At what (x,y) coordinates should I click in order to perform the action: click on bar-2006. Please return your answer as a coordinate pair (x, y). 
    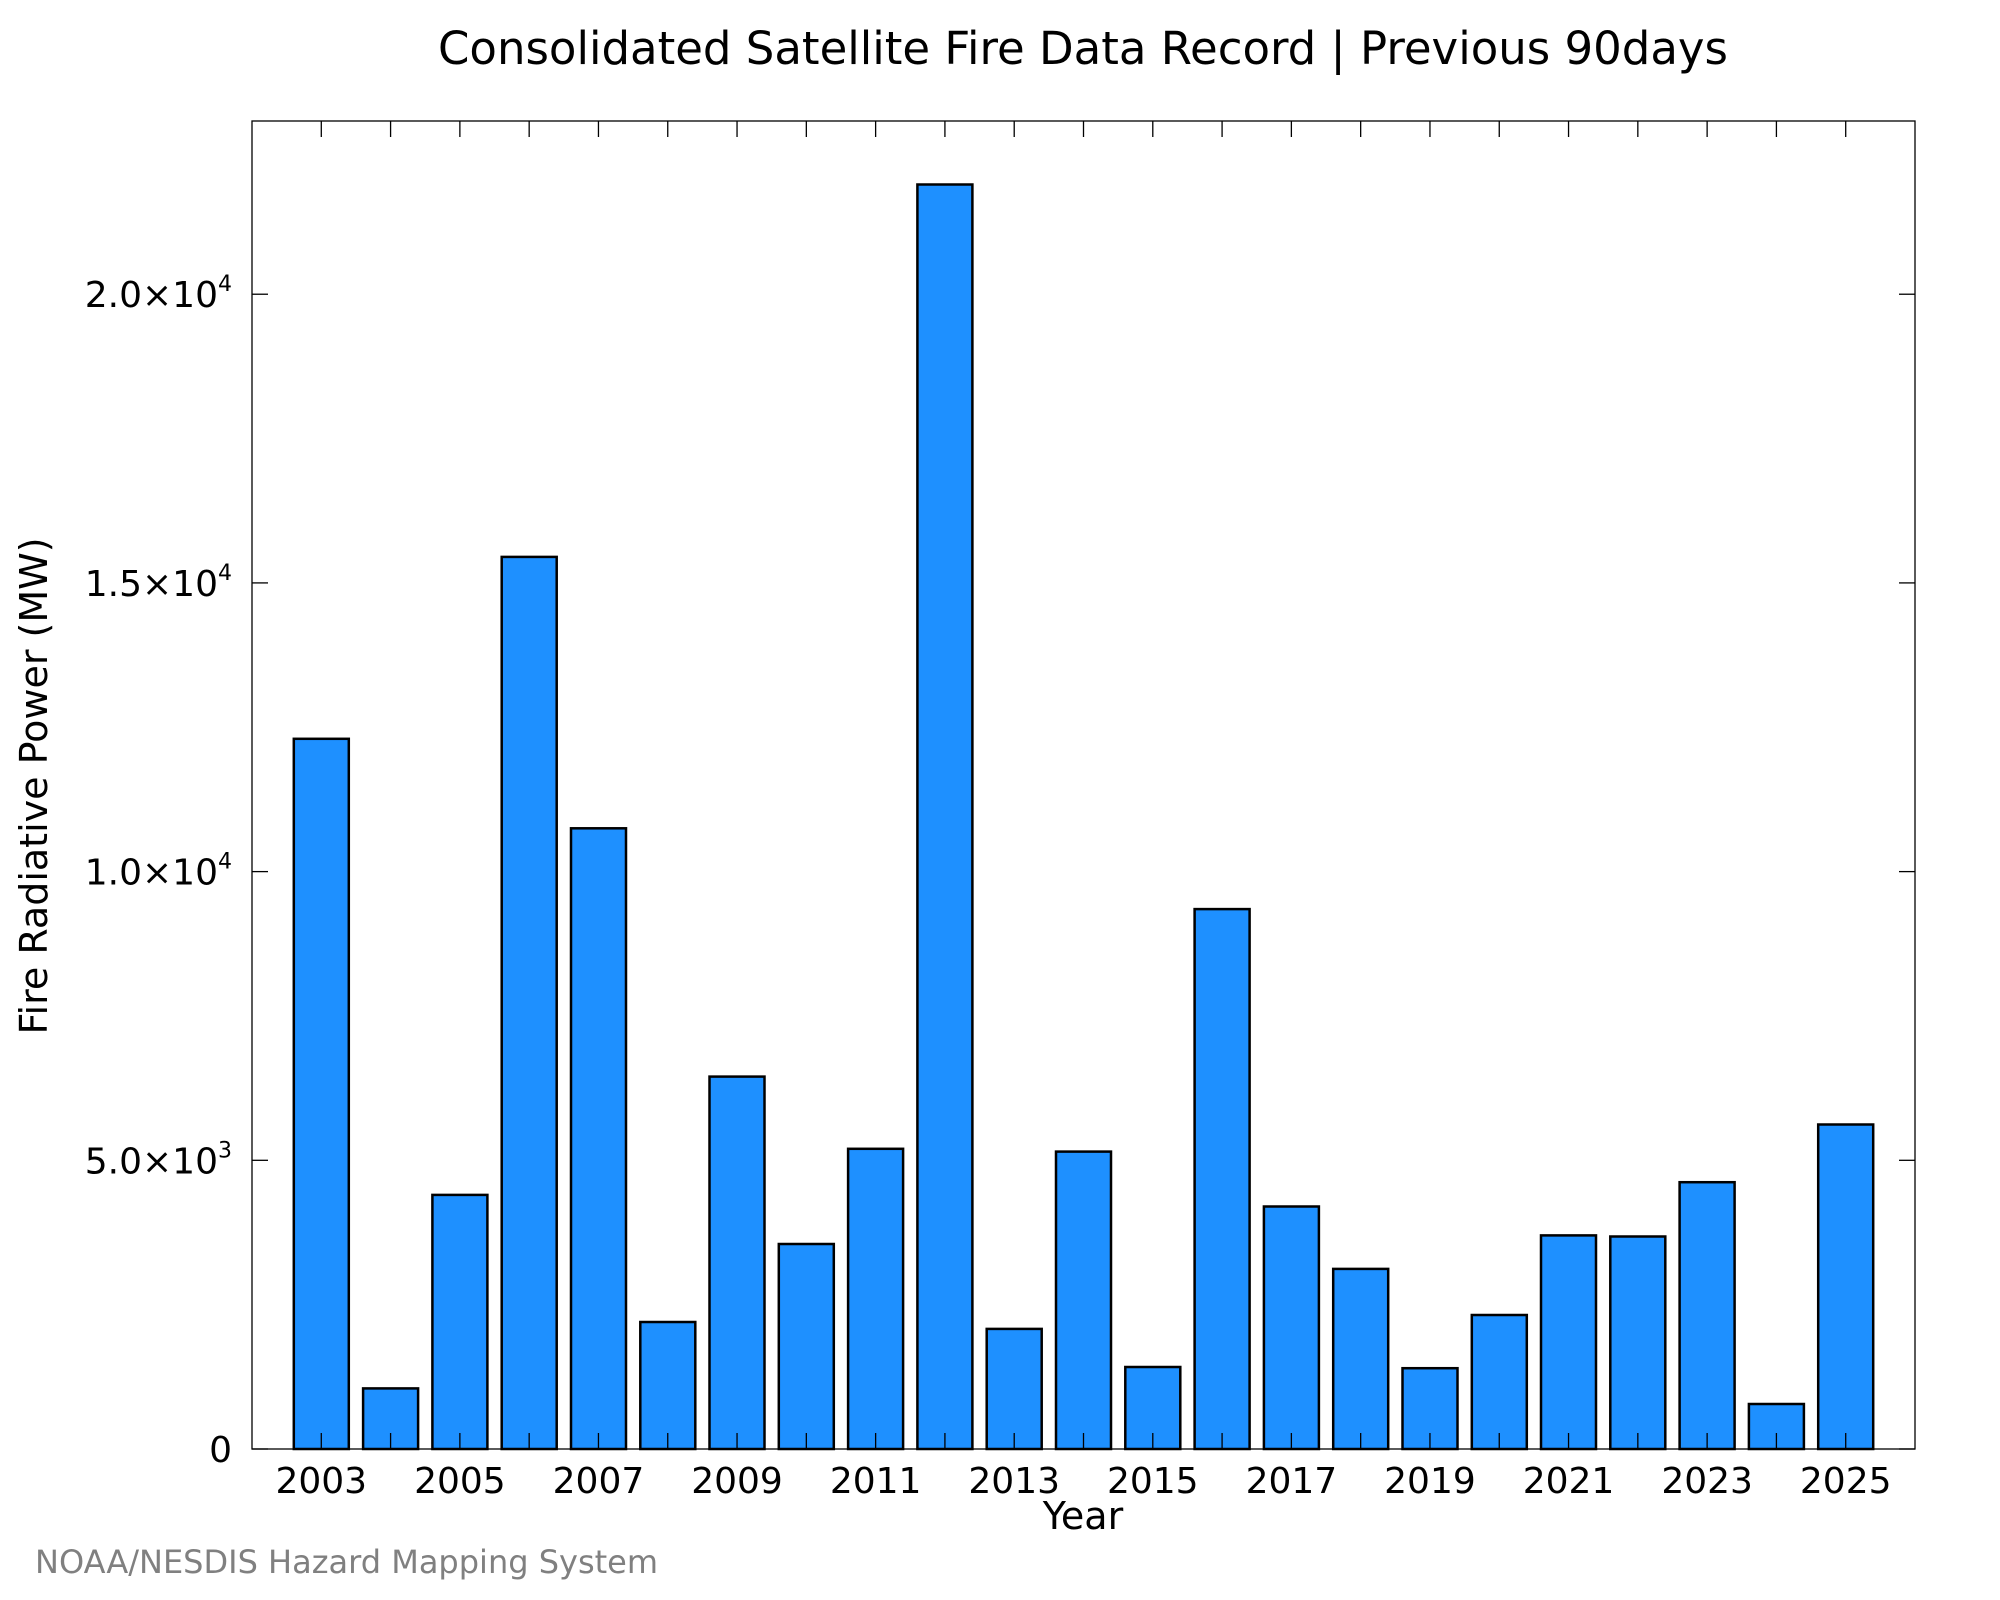
    Looking at the image, I should click on (529, 1003).